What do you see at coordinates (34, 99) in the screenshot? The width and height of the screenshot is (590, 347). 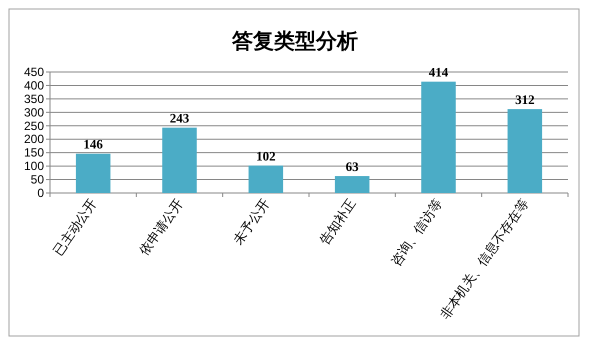 I see `y-tick-label: 350` at bounding box center [34, 99].